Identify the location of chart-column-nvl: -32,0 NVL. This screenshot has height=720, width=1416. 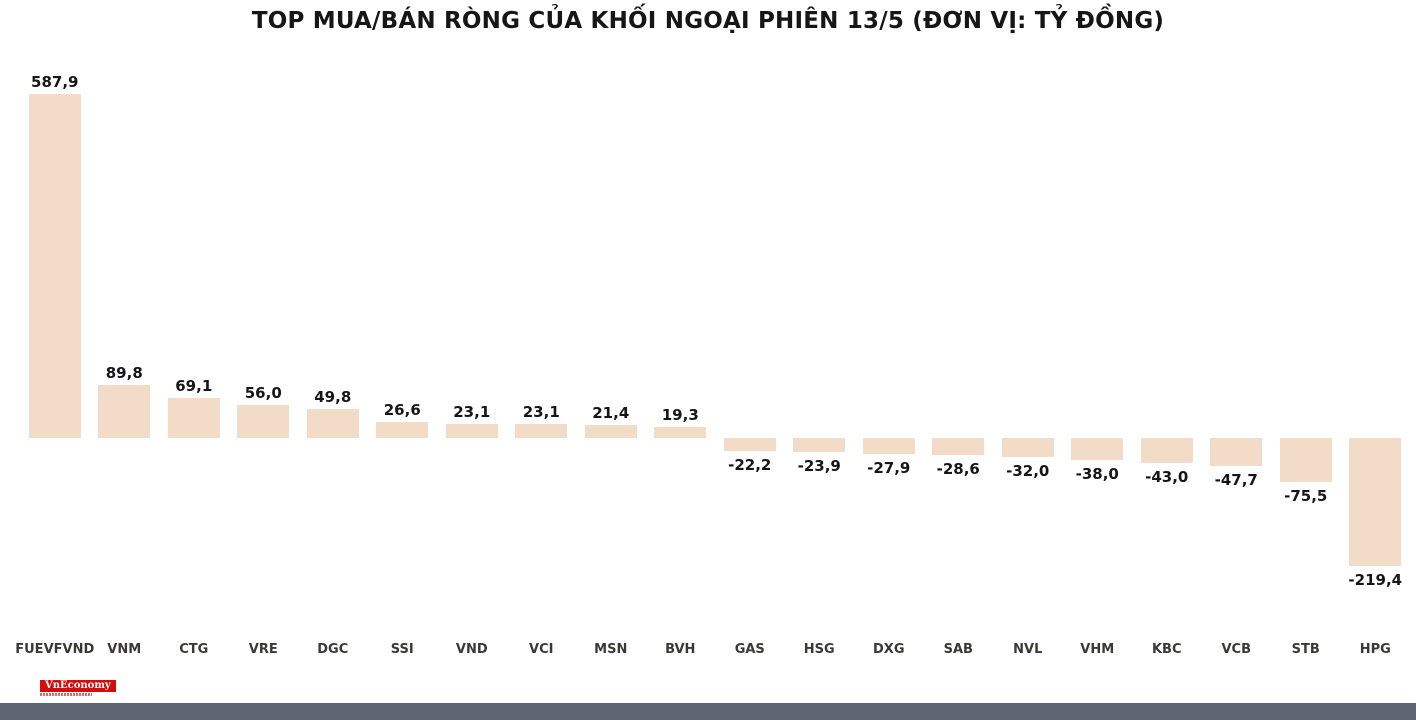
(1028, 354).